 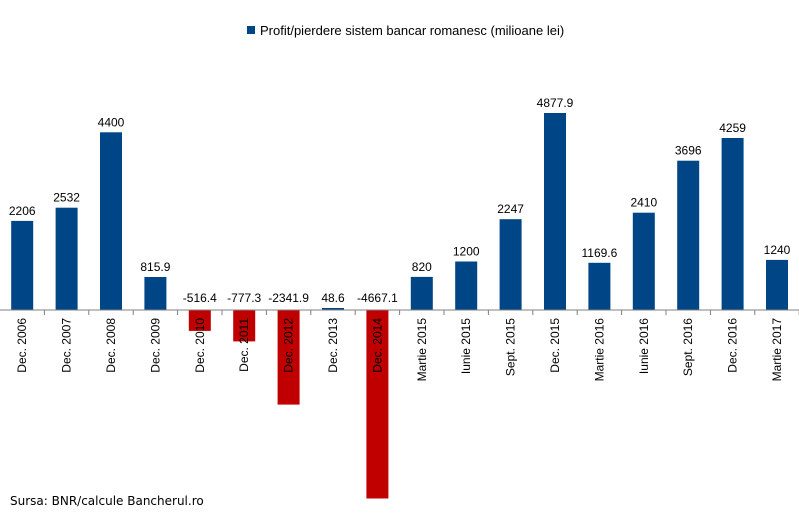 What do you see at coordinates (422, 350) in the screenshot?
I see `category-label: Martie 2015` at bounding box center [422, 350].